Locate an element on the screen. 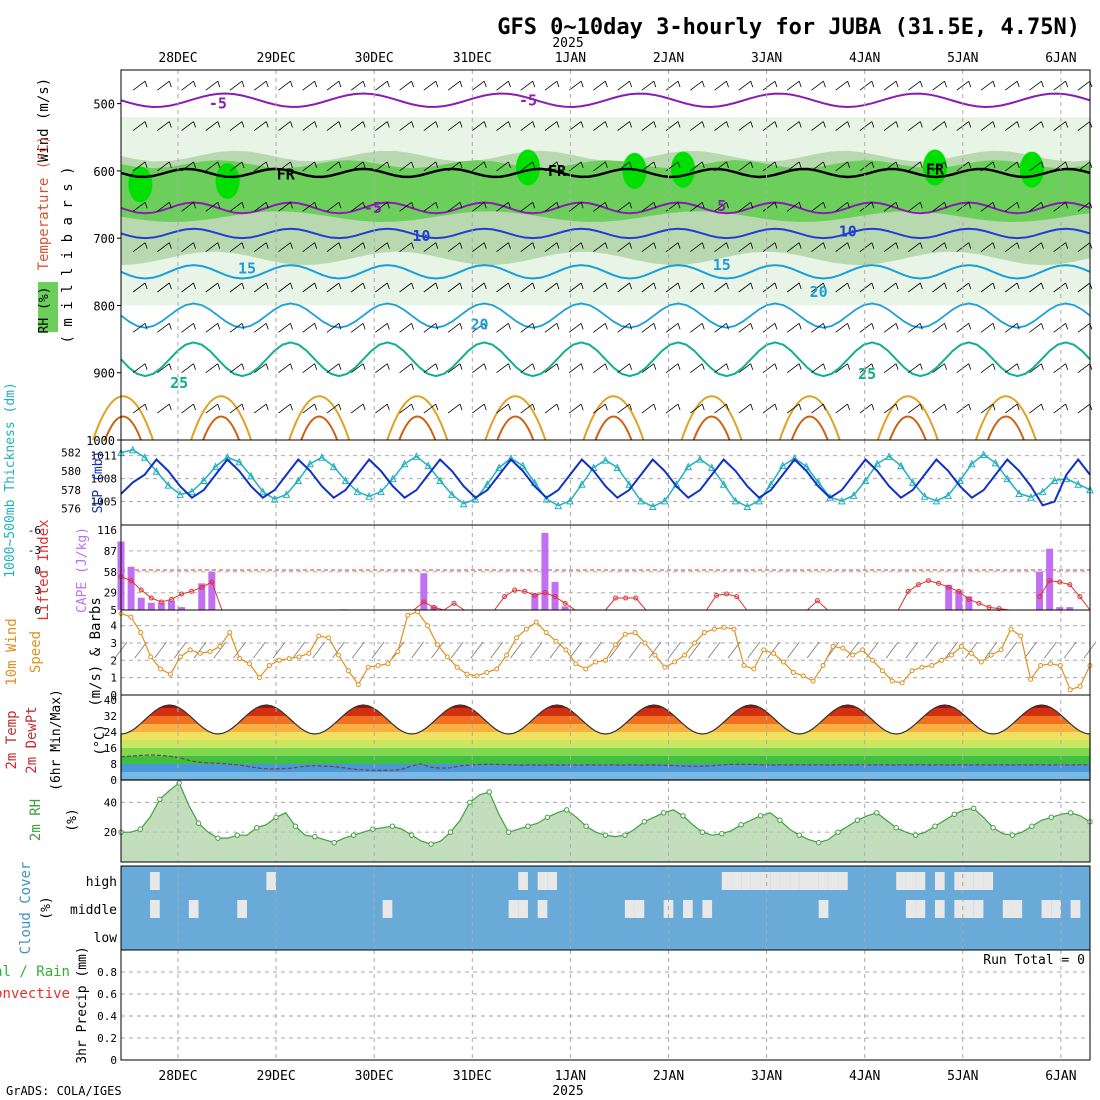  wind-axis-label: 10m Wind is located at coordinates (12, 651).